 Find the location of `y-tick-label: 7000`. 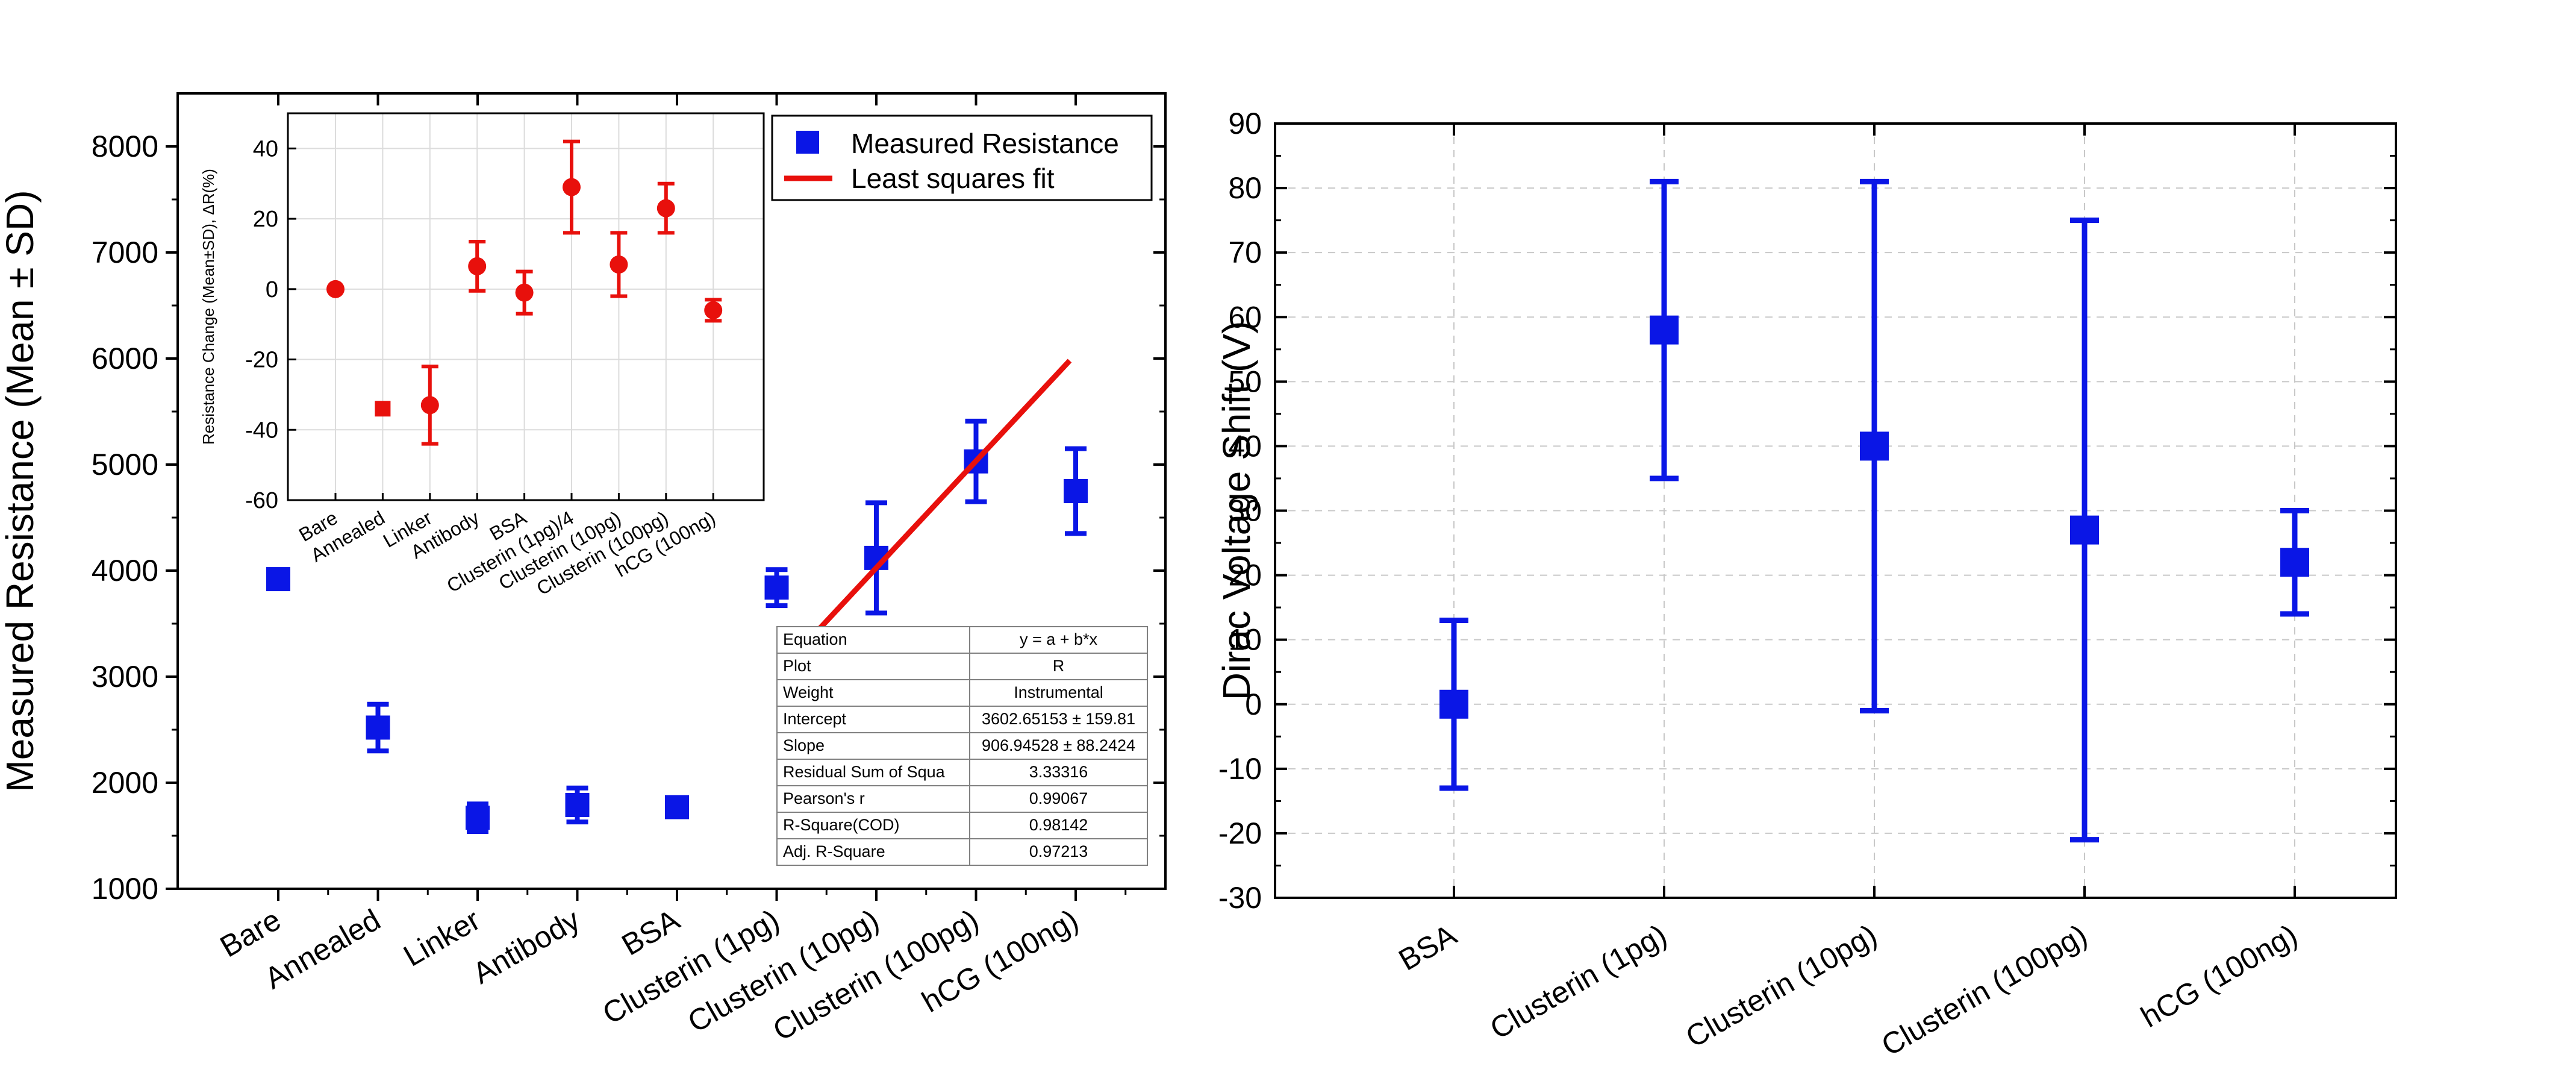

y-tick-label: 7000 is located at coordinates (125, 252).